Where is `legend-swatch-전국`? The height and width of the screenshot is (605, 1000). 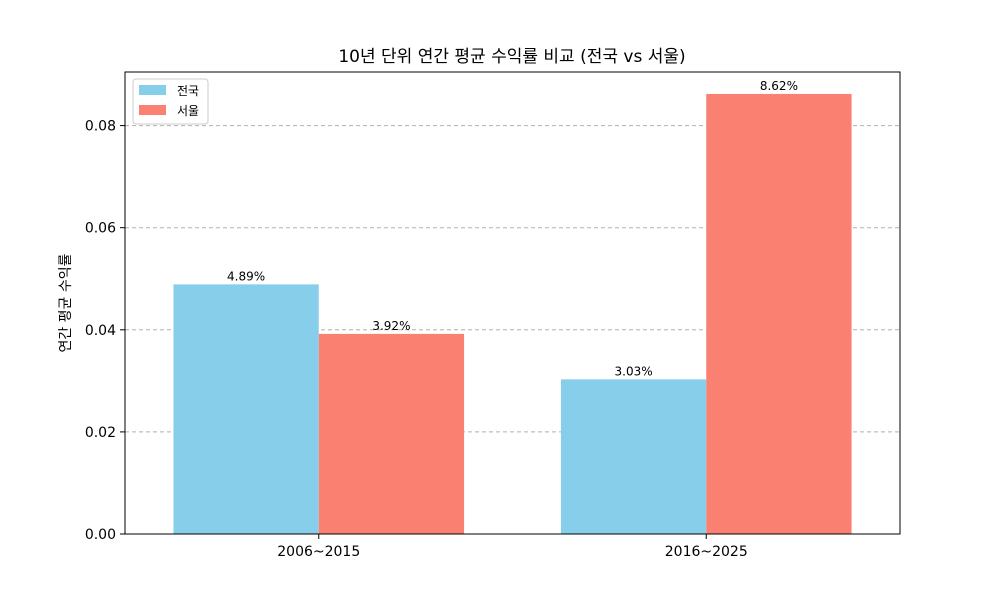
legend-swatch-전국 is located at coordinates (152, 90).